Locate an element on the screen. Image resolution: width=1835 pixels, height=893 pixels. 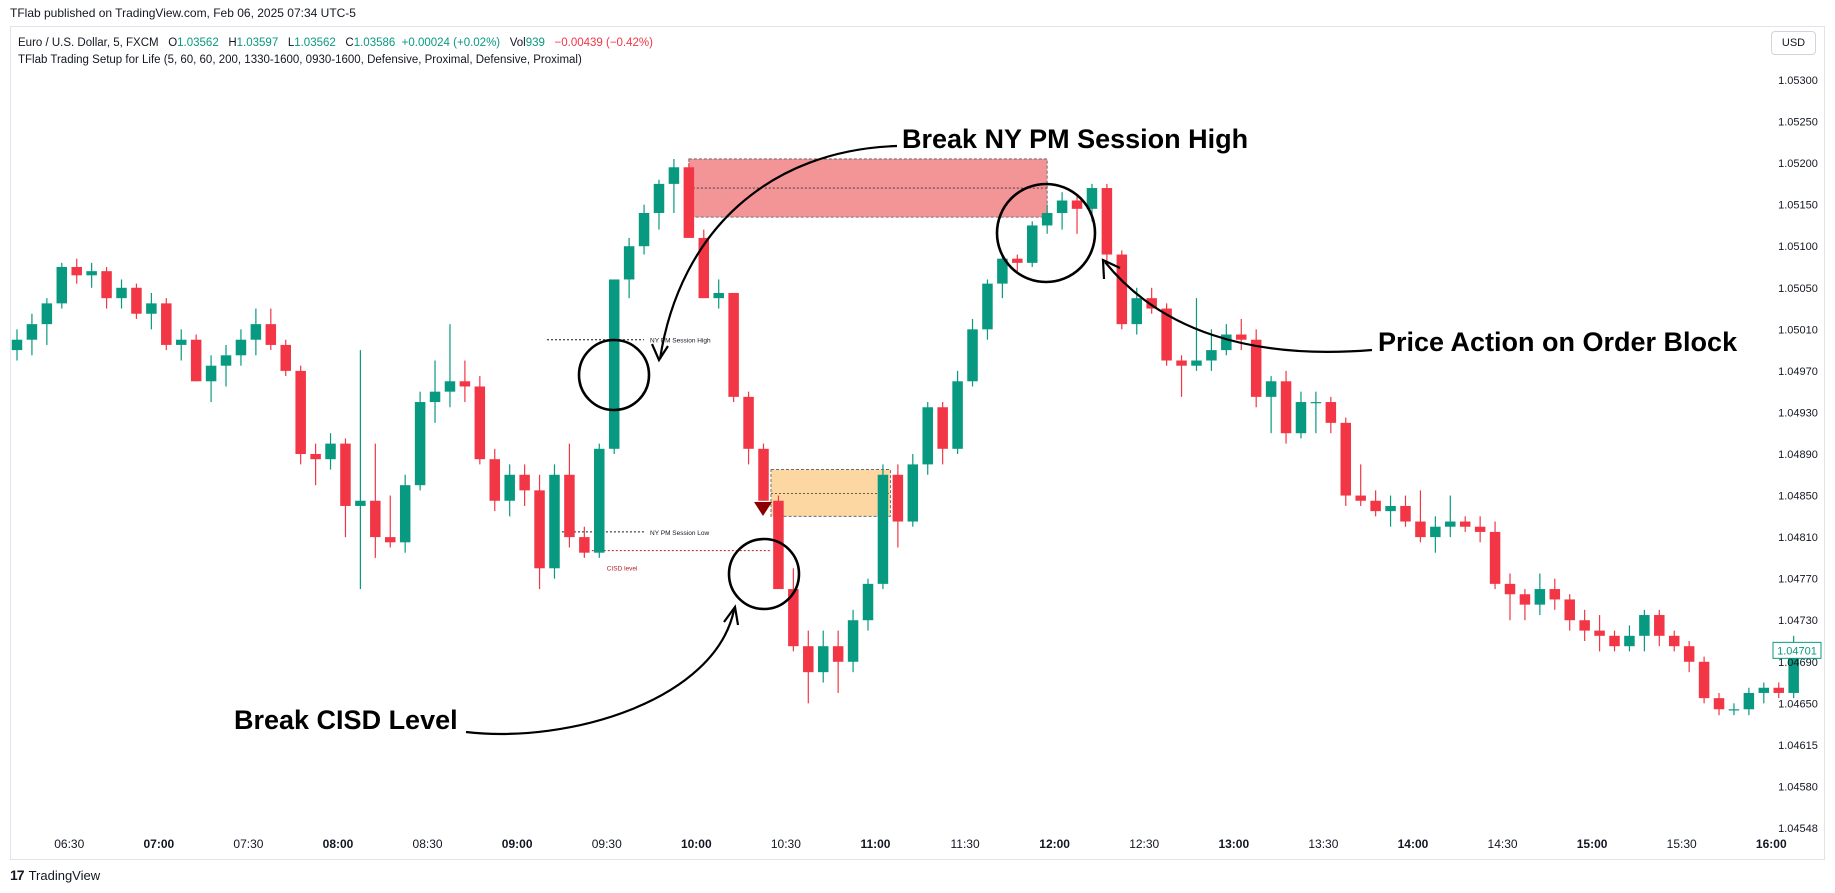
x-tick-label: 15:30 is located at coordinates (1682, 844).